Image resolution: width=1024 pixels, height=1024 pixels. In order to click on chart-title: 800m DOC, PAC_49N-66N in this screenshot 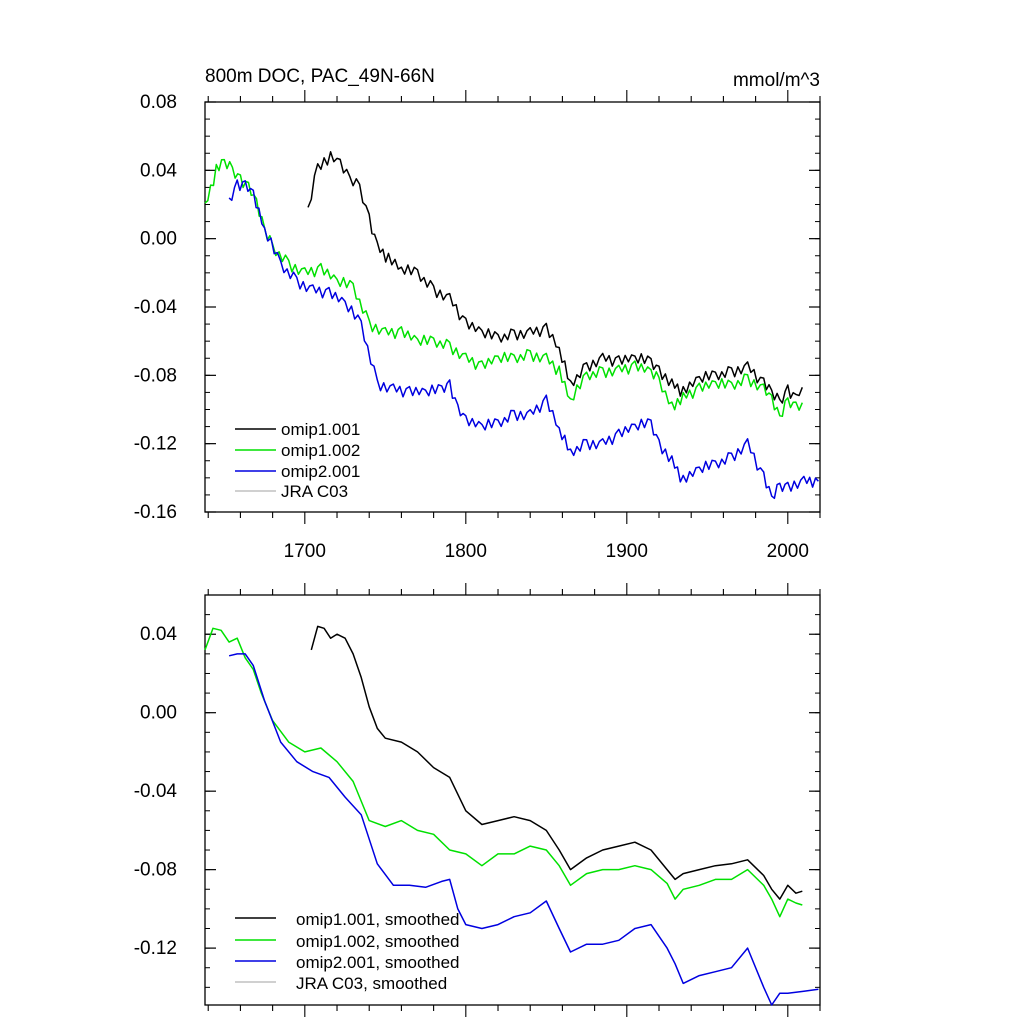, I will do `click(320, 76)`.